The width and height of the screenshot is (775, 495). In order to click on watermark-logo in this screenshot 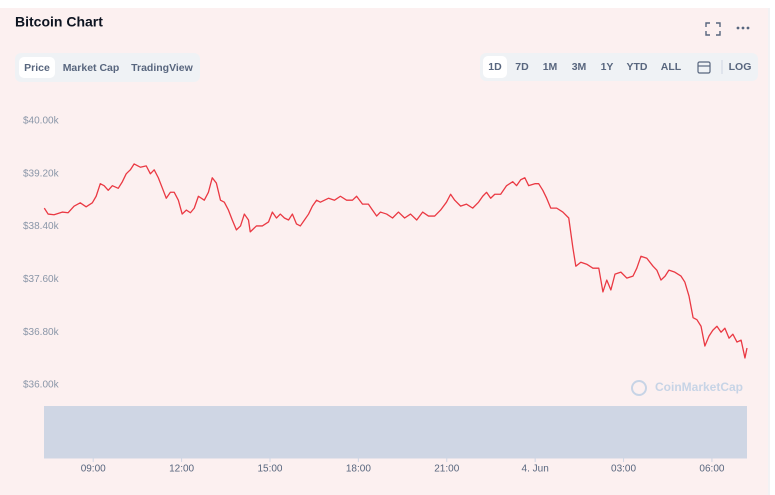, I will do `click(639, 388)`.